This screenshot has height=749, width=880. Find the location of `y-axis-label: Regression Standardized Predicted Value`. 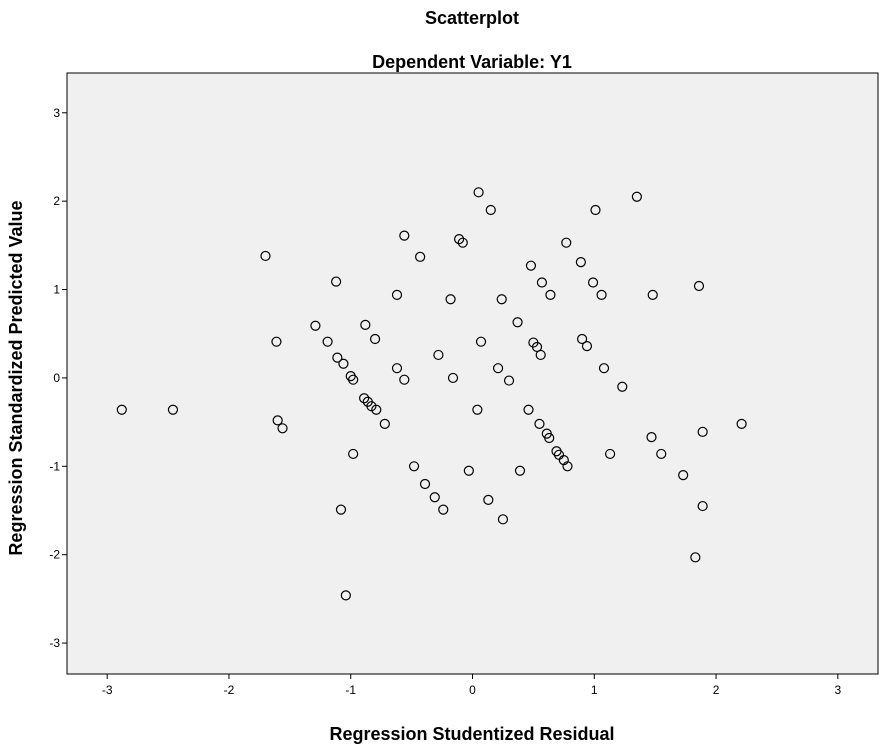

y-axis-label: Regression Standardized Predicted Value is located at coordinates (16, 377).